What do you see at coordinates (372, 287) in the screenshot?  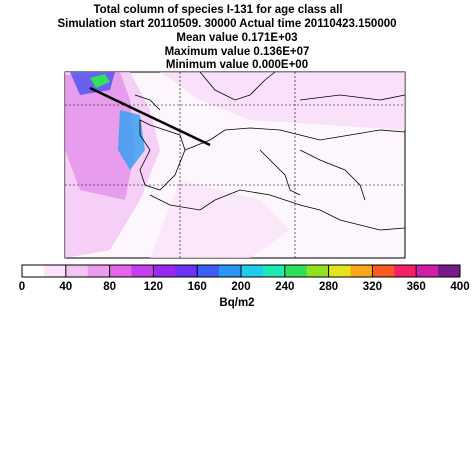 I see `tick-label: 320` at bounding box center [372, 287].